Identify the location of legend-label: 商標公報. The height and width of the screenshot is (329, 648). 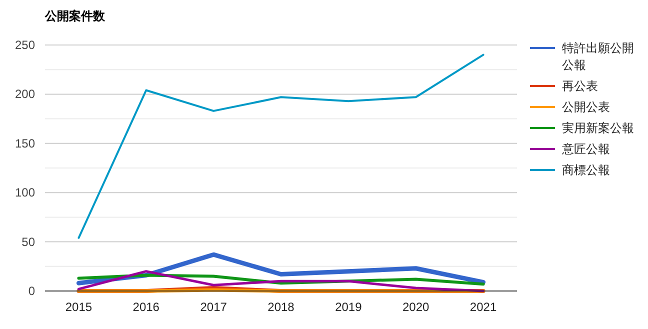
(586, 170).